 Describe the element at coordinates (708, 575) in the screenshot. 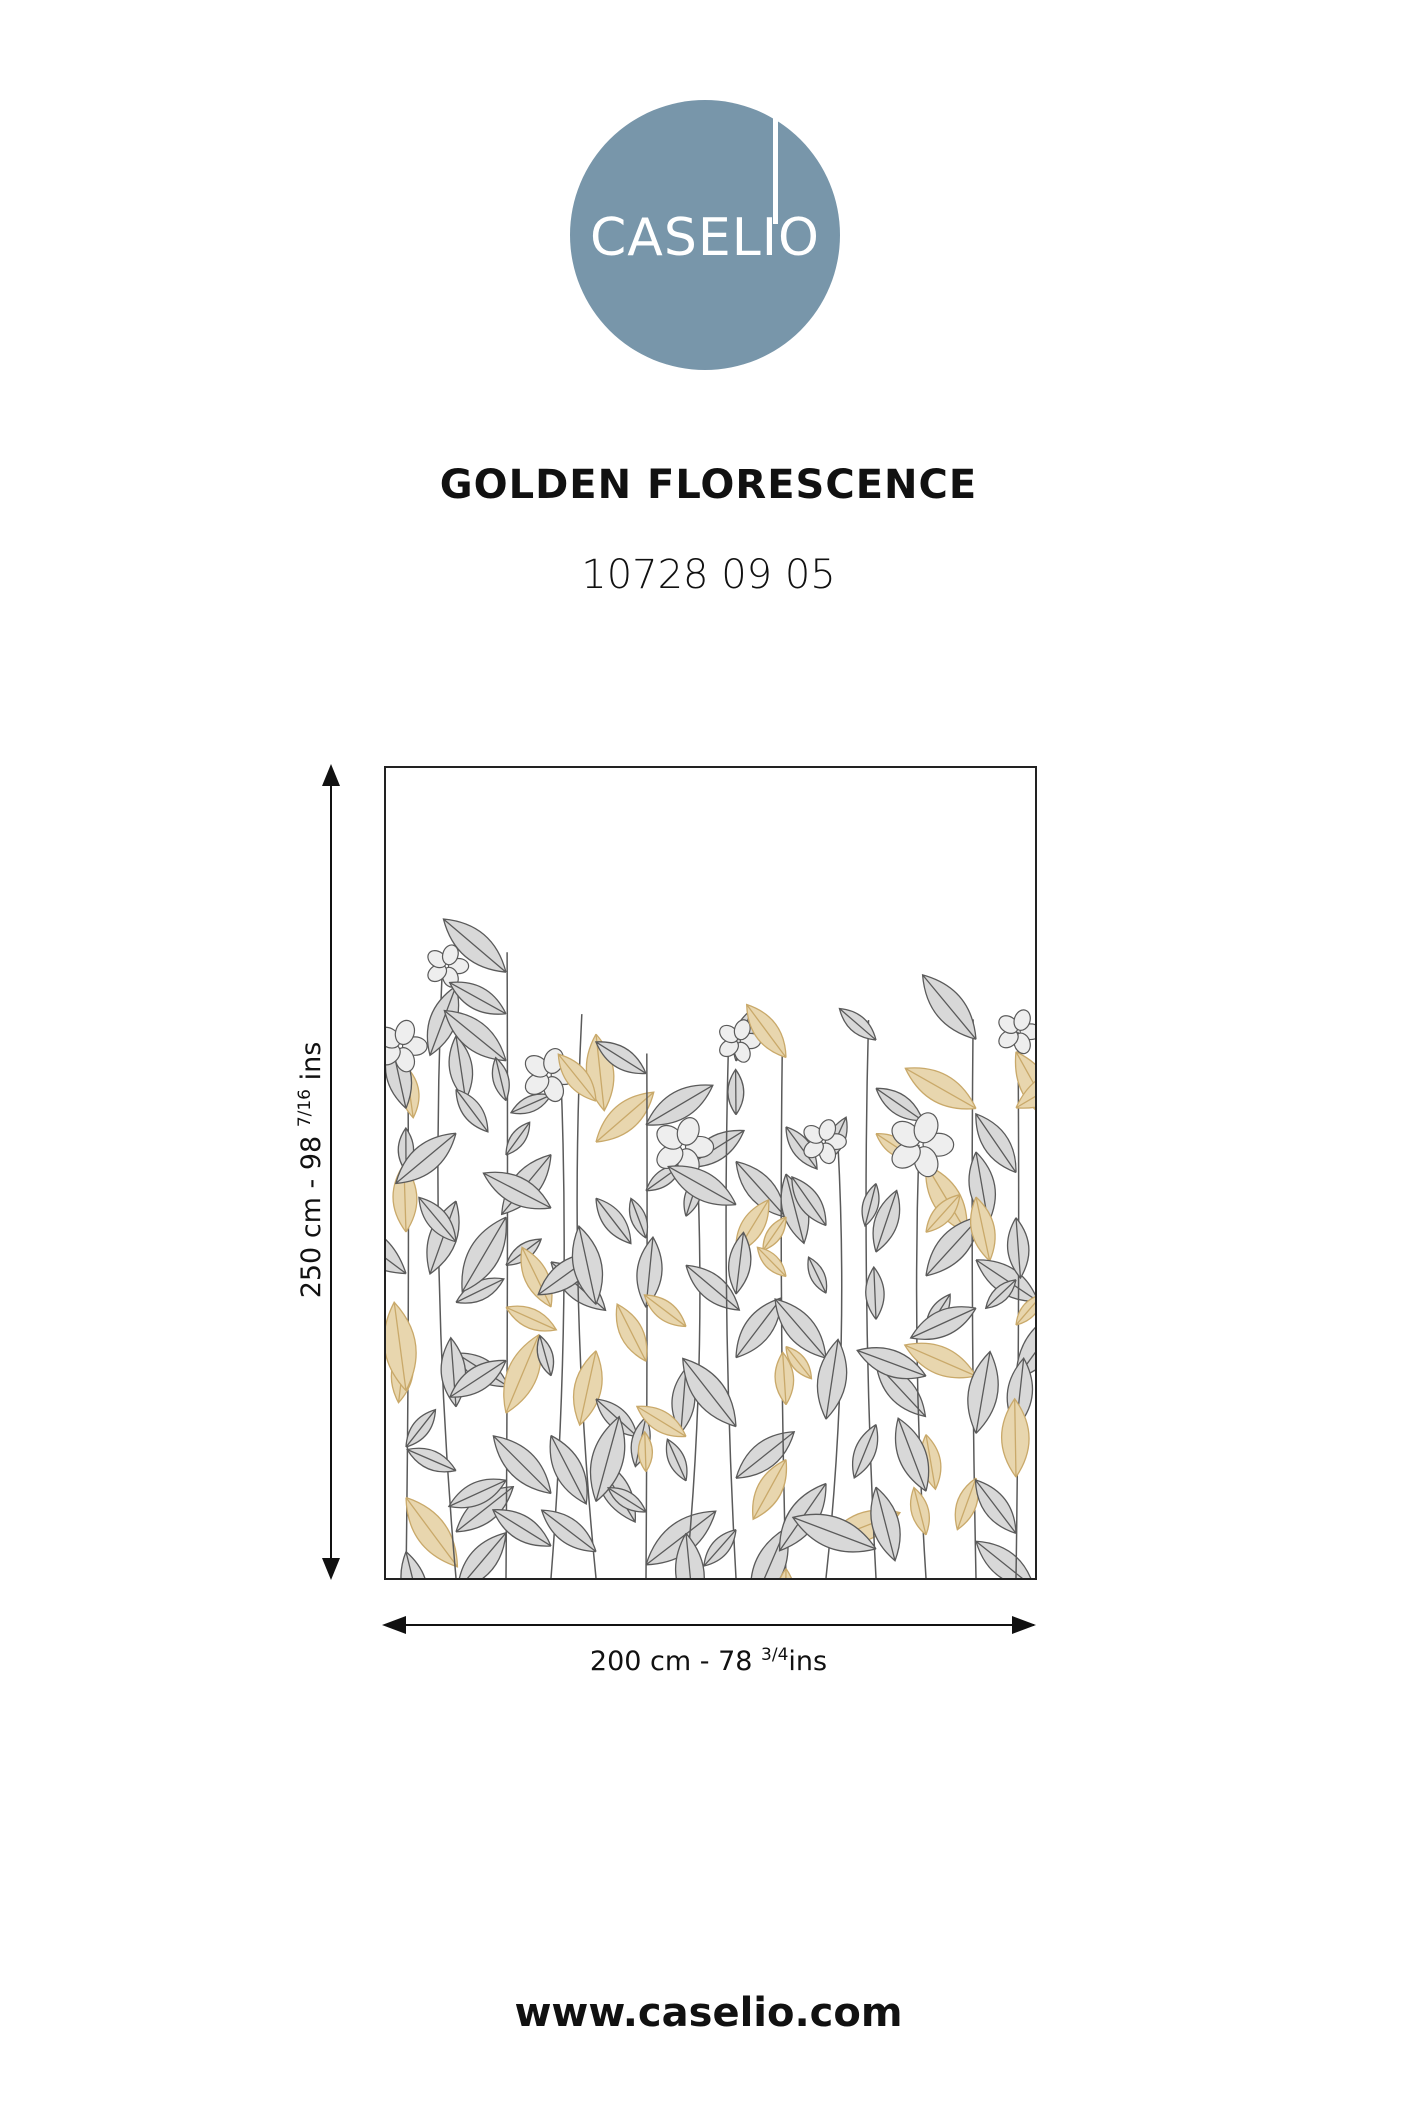

I see `product-code: 10728 09 05` at that location.